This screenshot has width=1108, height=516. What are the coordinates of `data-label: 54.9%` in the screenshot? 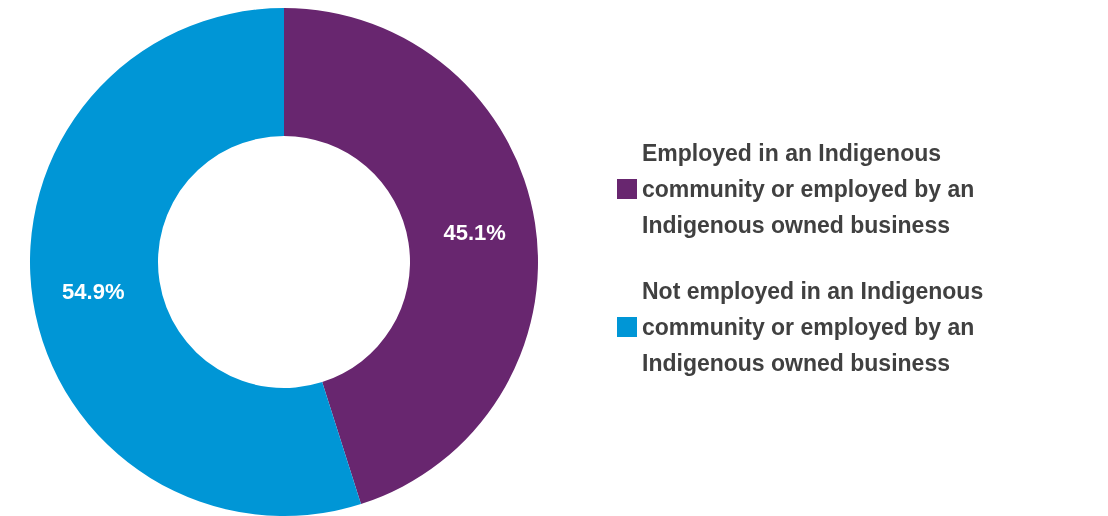 It's located at (93, 292).